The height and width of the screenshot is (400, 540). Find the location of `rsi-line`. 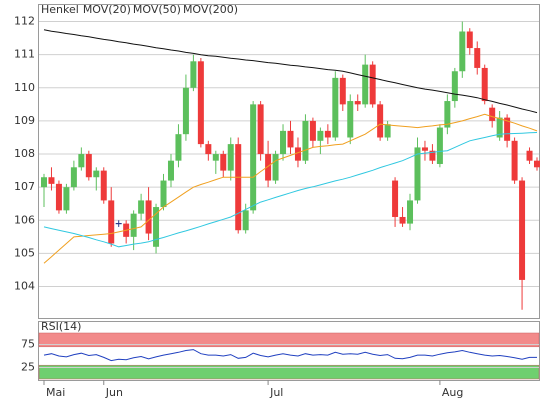

rsi-line is located at coordinates (290, 355).